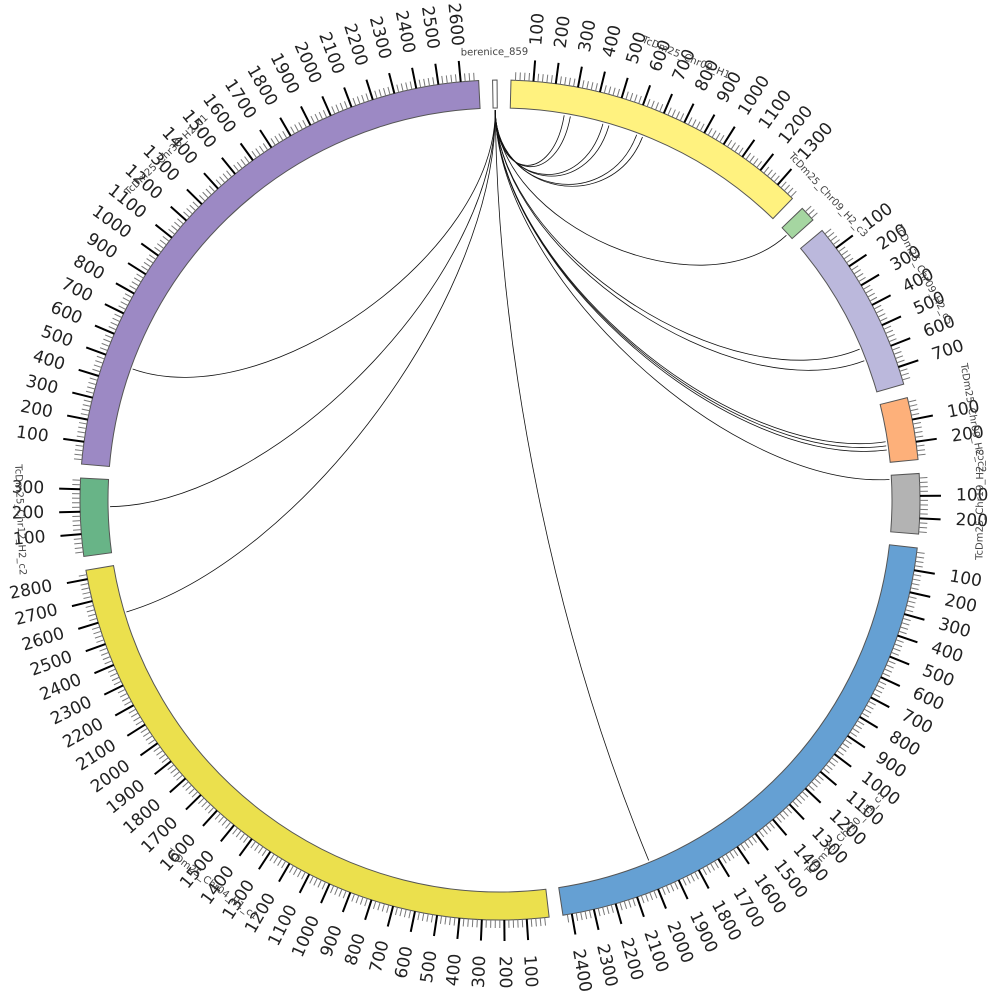 The image size is (1000, 1000). I want to click on tick-label: 2400, so click(581, 971).